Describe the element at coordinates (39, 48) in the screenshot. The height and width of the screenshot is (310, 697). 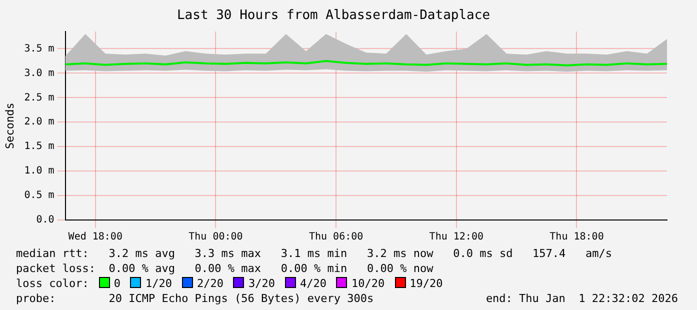
I see `y-tick-label: 3.5 m` at that location.